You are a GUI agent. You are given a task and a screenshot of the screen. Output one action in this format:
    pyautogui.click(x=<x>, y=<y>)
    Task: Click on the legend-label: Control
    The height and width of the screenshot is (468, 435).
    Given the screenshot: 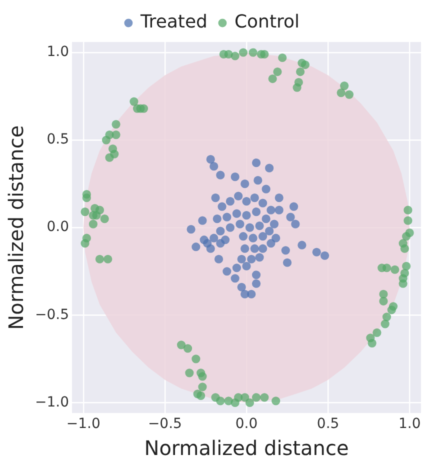 What is the action you would take?
    pyautogui.click(x=267, y=22)
    